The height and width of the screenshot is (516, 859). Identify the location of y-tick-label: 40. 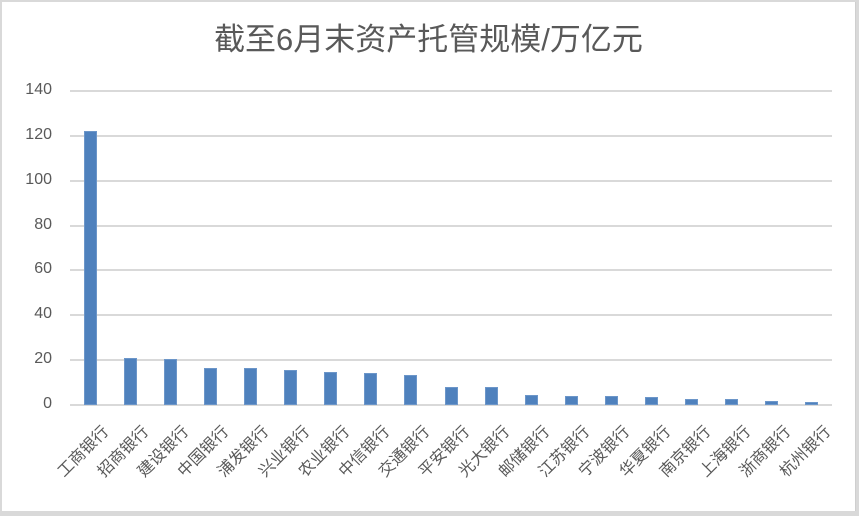
(43, 314).